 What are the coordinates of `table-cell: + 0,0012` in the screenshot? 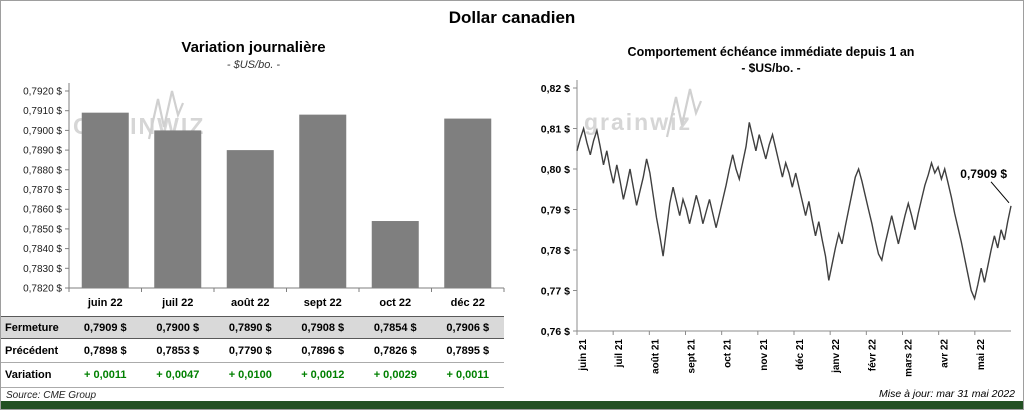 It's located at (323, 375).